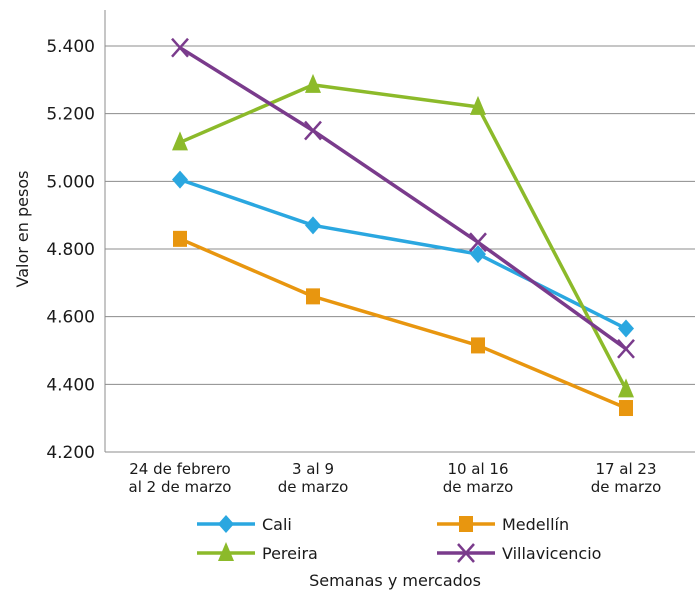 This screenshot has height=598, width=695. I want to click on legend-label: Villavicencio, so click(551, 553).